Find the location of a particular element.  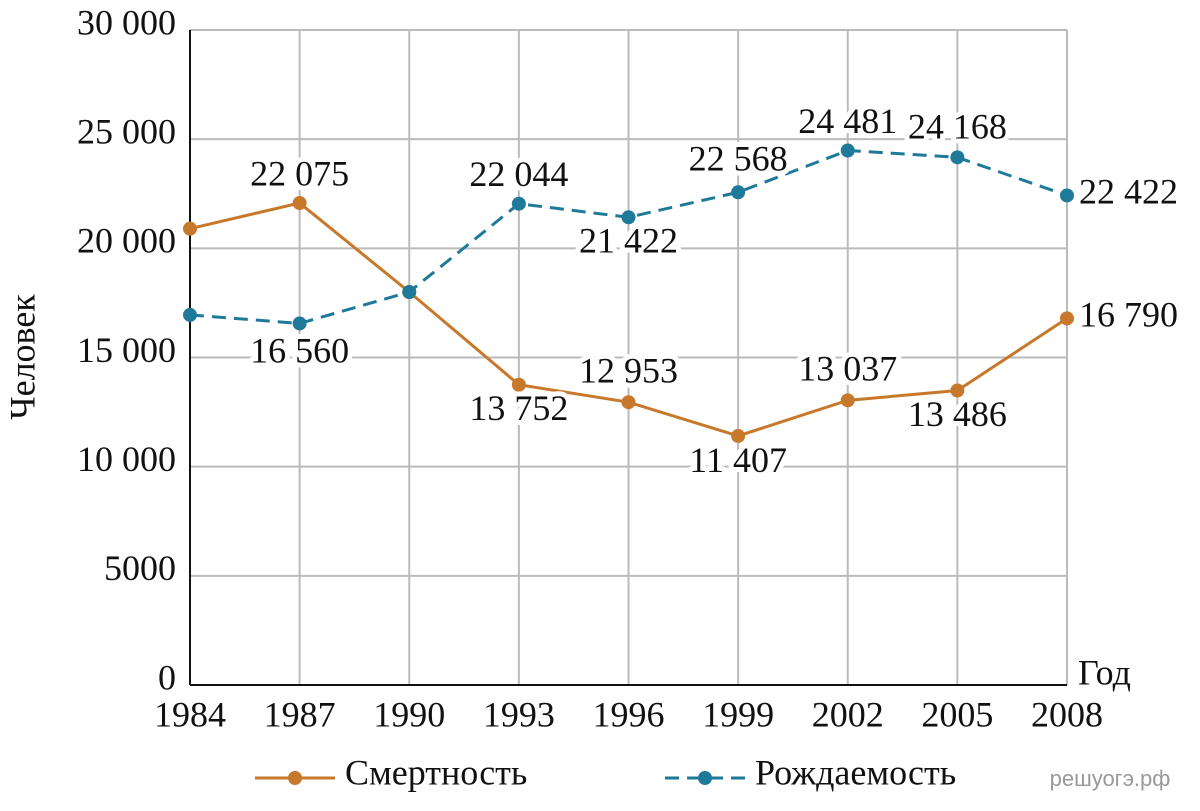

x-axis-label: Год is located at coordinates (1104, 672).